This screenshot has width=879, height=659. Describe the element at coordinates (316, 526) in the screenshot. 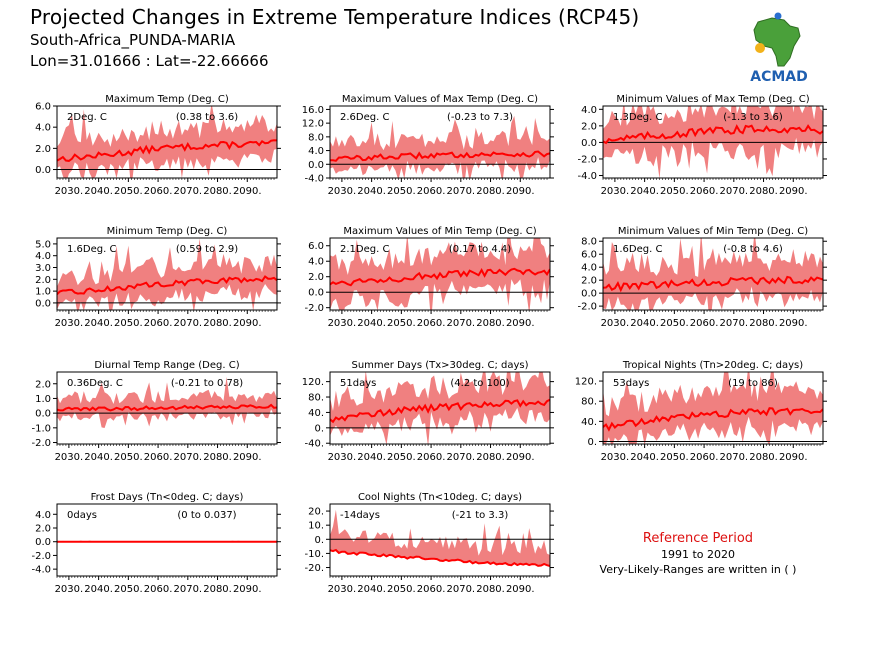

I see `y-tick-label: 10.` at that location.